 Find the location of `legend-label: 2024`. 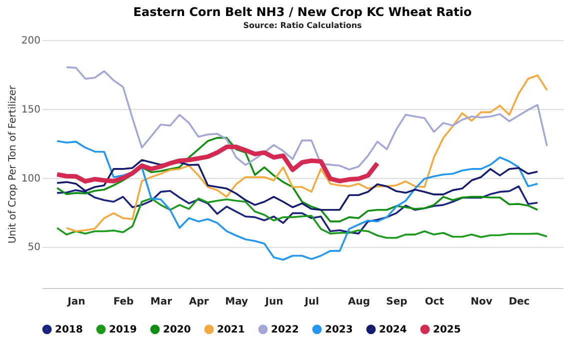

legend-label: 2024 is located at coordinates (393, 330).